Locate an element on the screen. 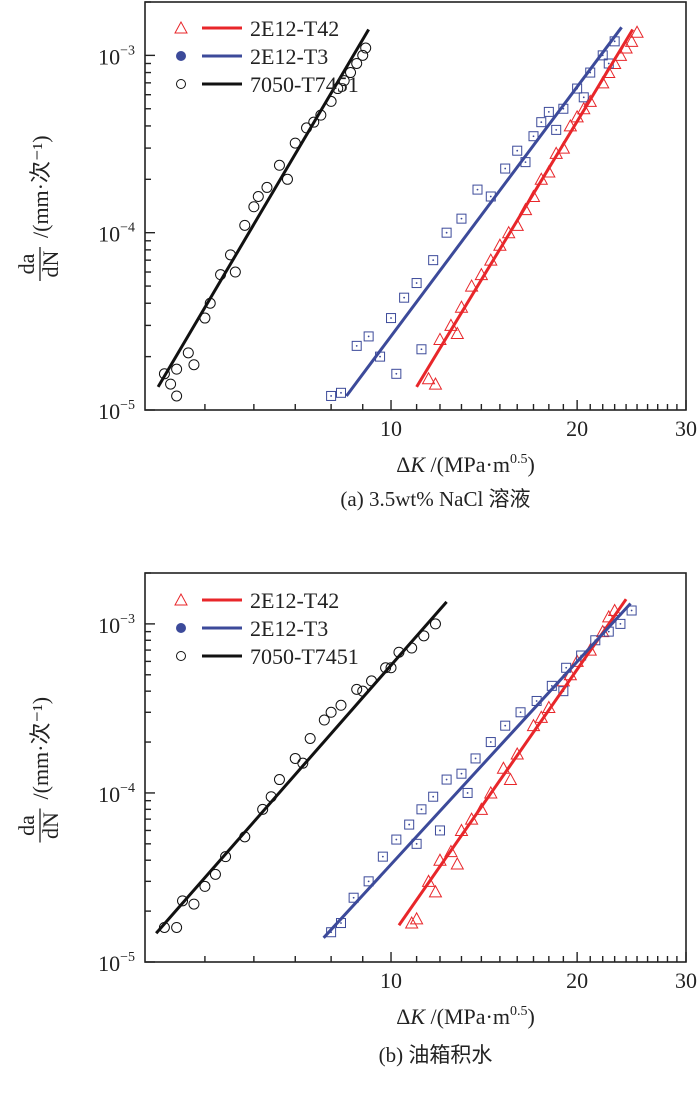  y-axis-label-denominator: dN is located at coordinates (50, 263).